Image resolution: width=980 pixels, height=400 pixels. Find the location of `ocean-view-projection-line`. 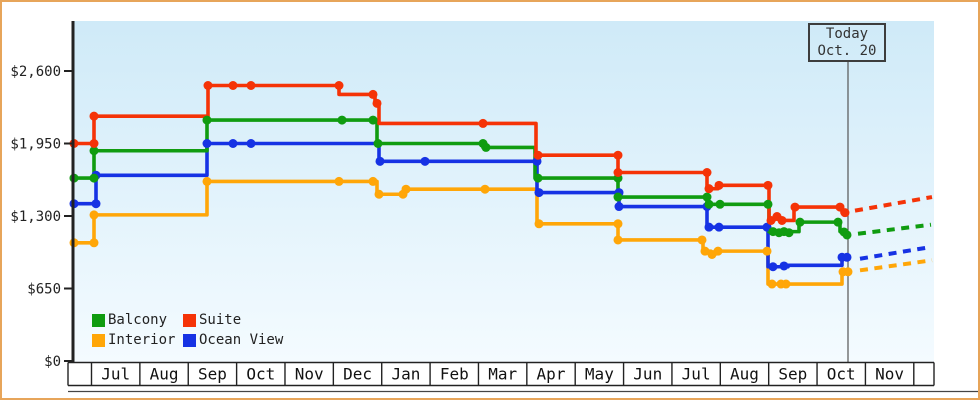

ocean-view-projection-line is located at coordinates (895, 253).